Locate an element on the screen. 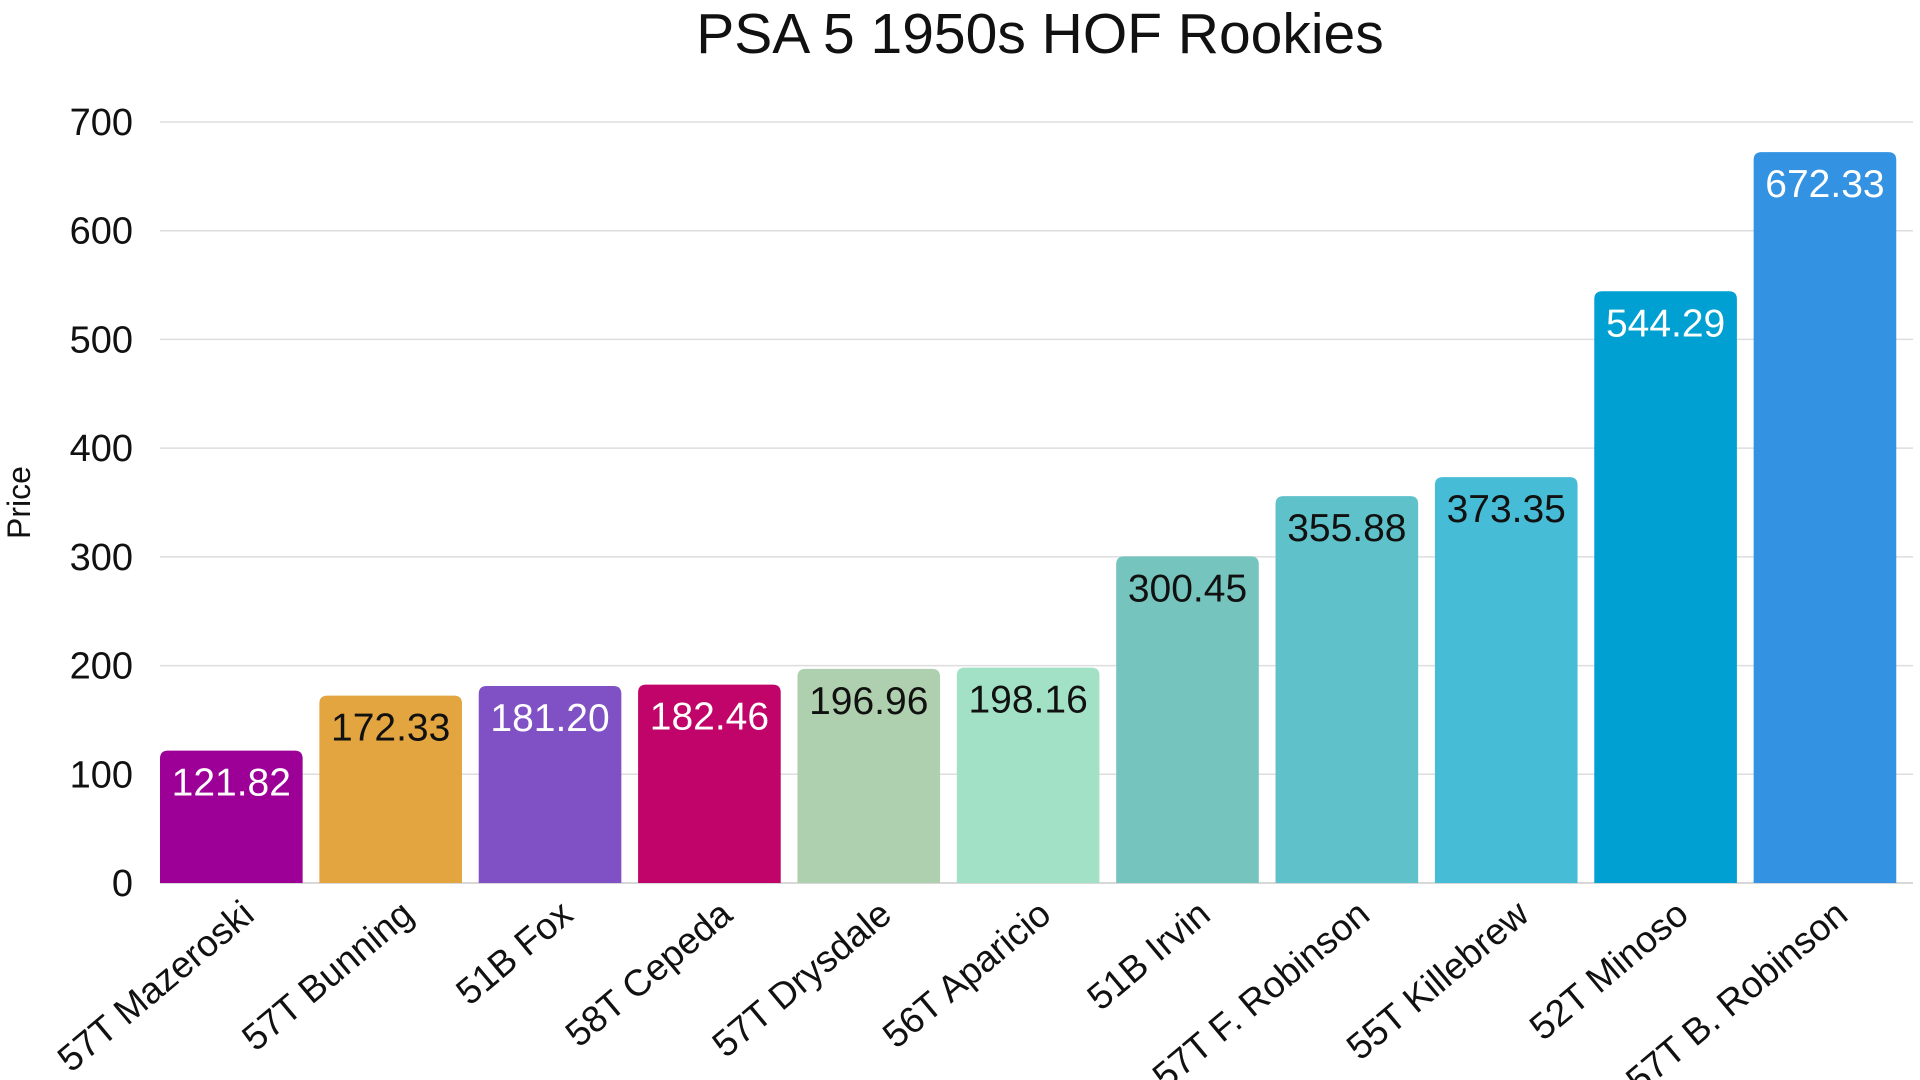 This screenshot has width=1920, height=1080. data-label: 300.45 is located at coordinates (1187, 588).